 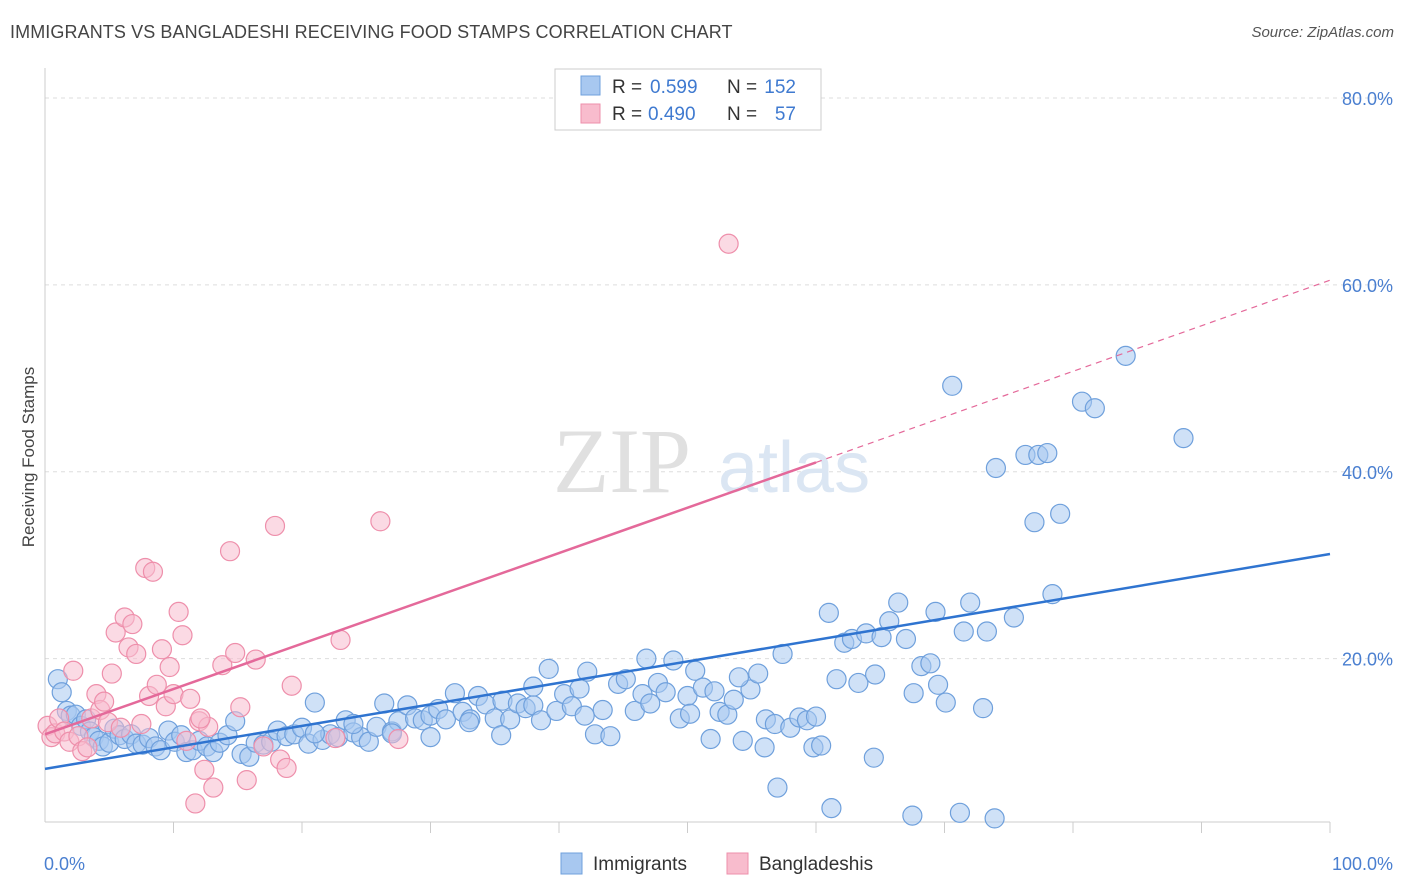 I want to click on legend-n-value-immigrants: 152, so click(x=780, y=87).